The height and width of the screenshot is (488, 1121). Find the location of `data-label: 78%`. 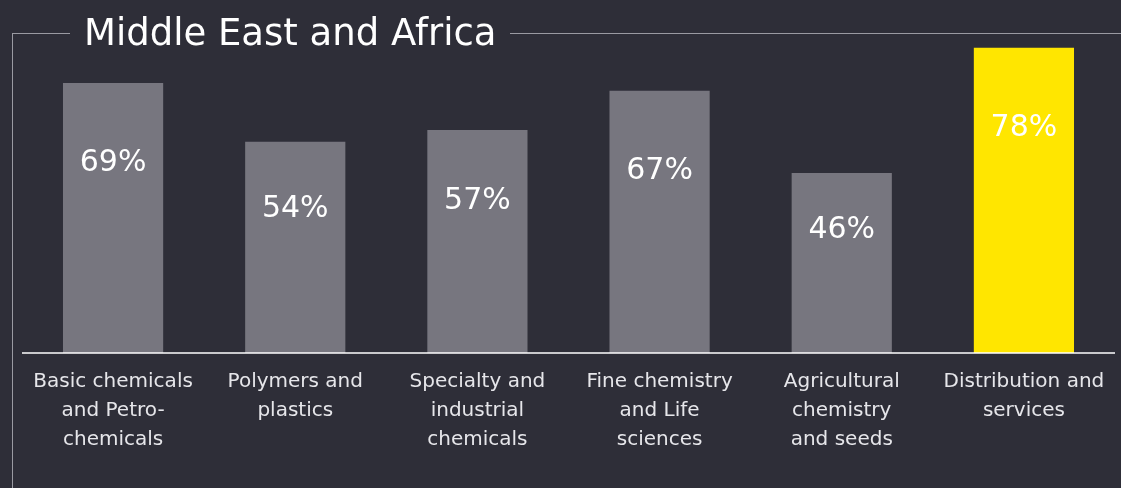

data-label: 78% is located at coordinates (1024, 125).